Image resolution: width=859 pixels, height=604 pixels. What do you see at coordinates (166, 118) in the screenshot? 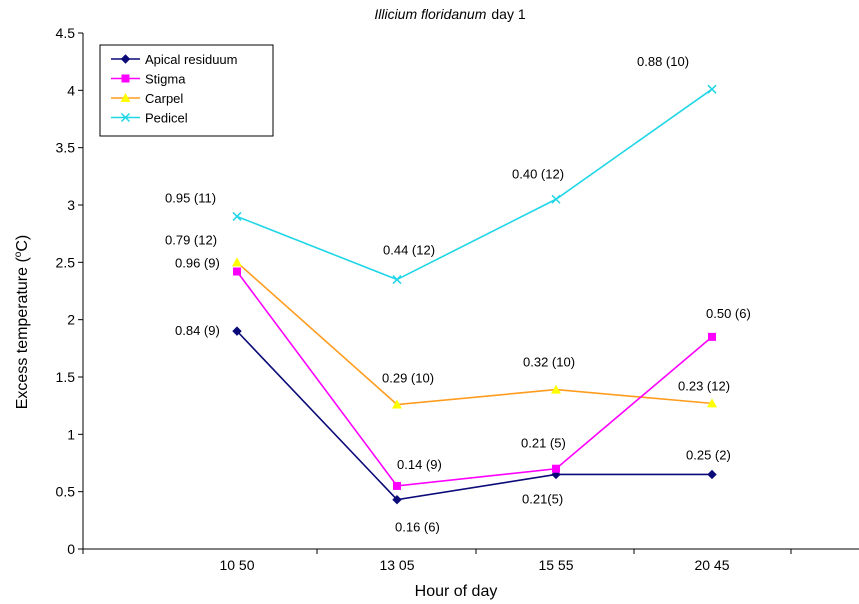
I see `legend-label: Pedicel` at bounding box center [166, 118].